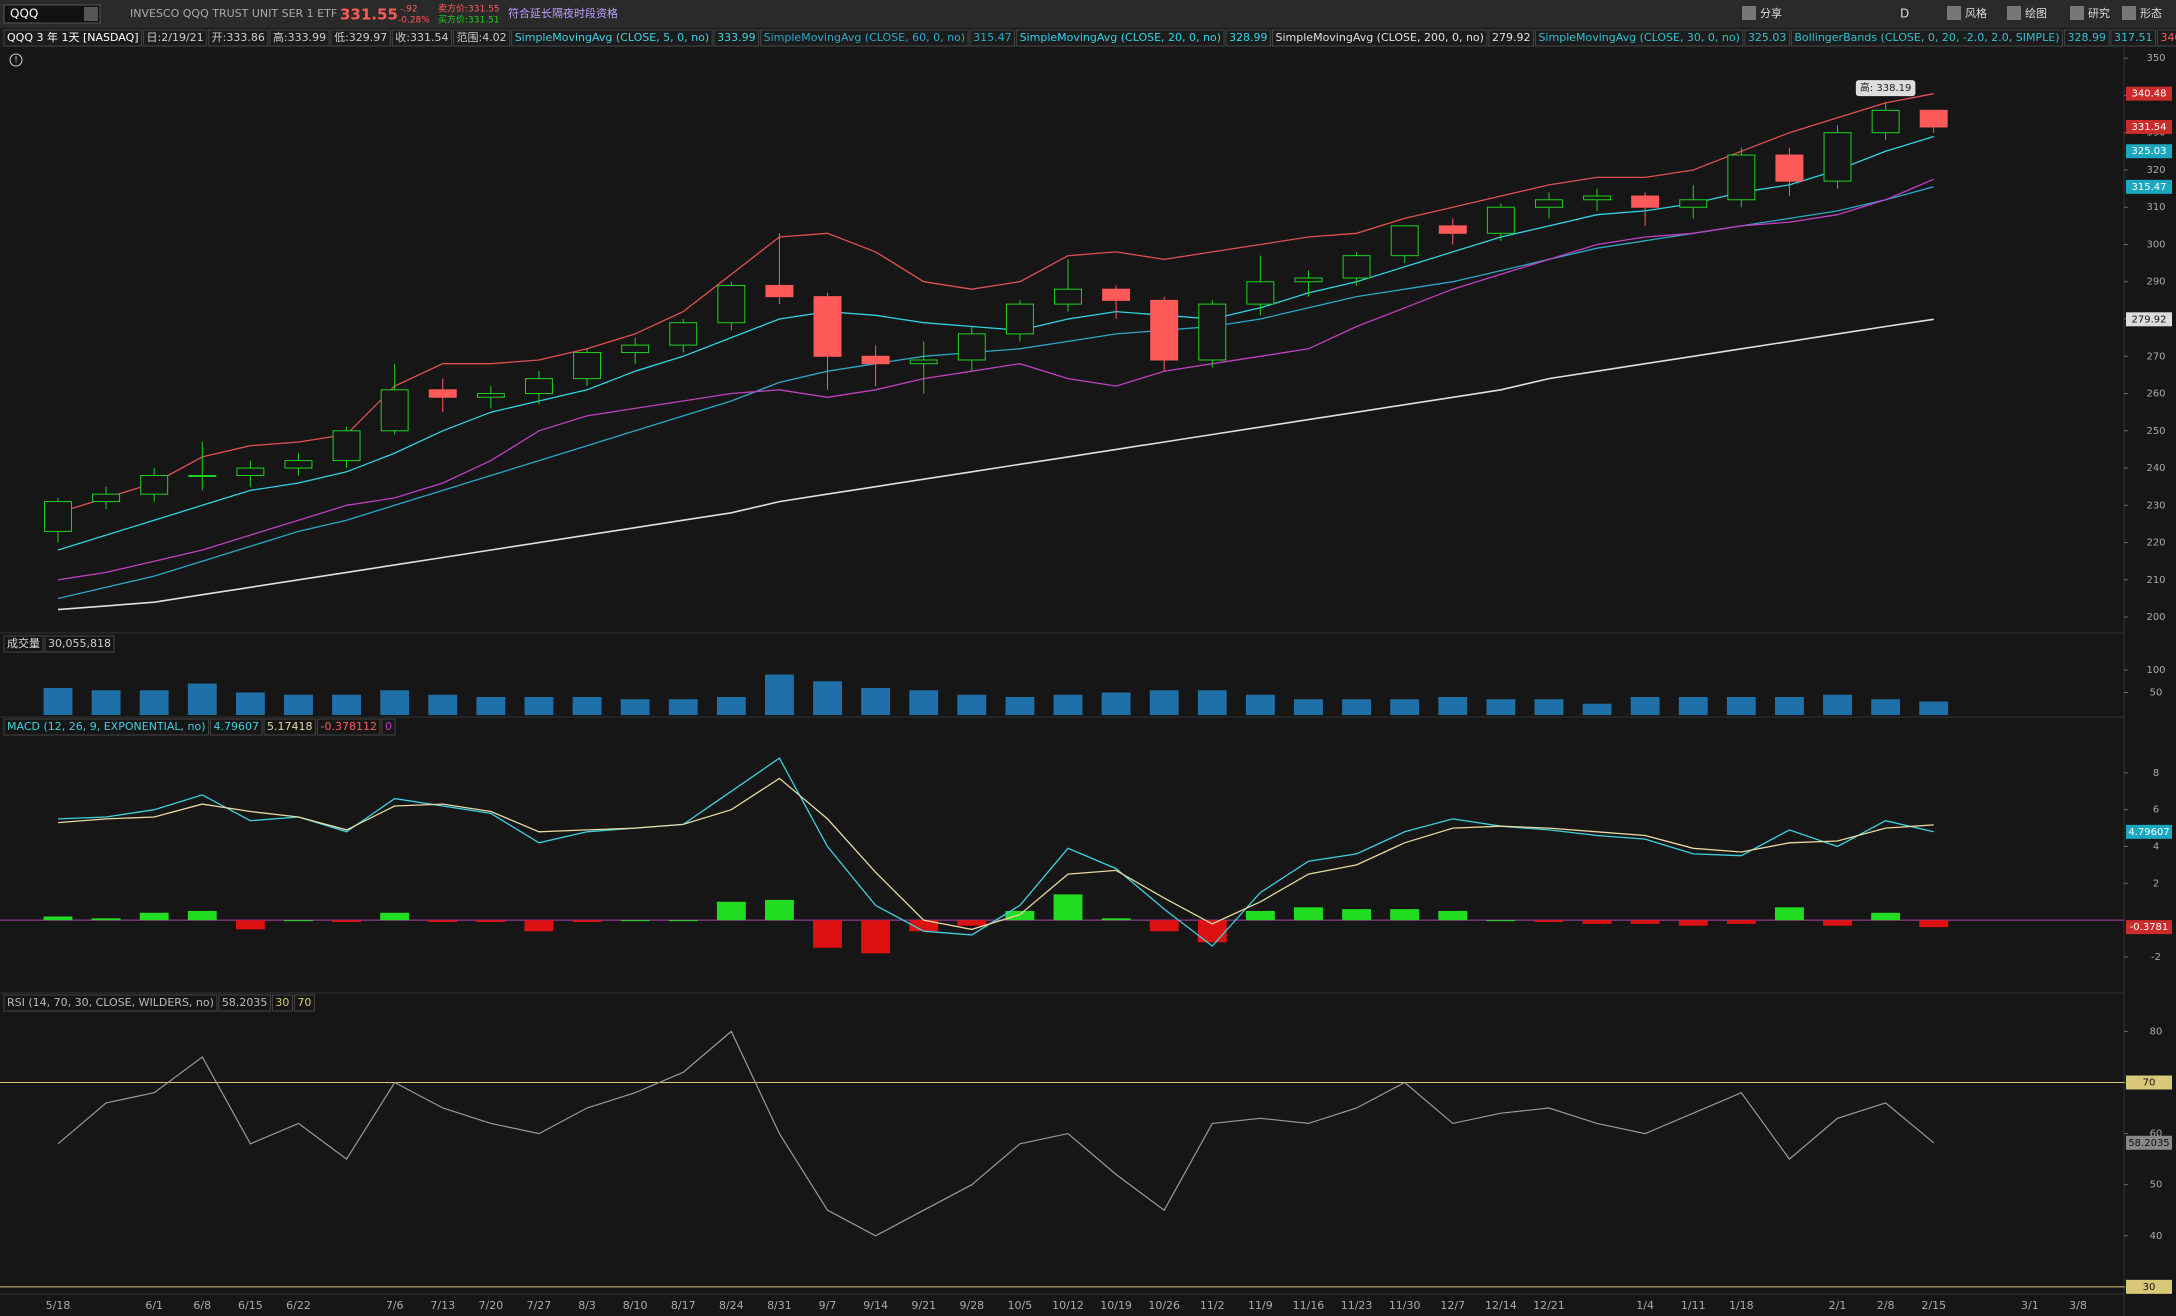 This screenshot has height=1316, width=2176. I want to click on toolbar-button-label: 研究, so click(2099, 13).